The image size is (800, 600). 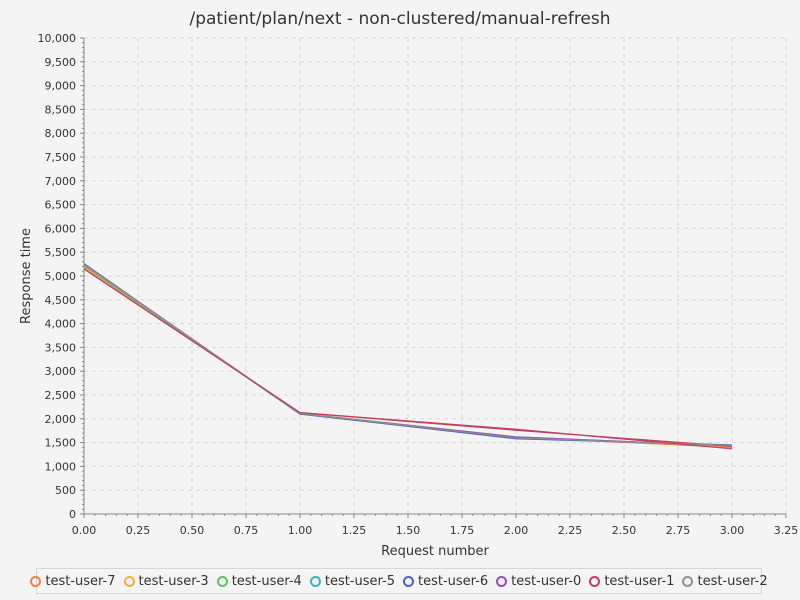 What do you see at coordinates (61, 395) in the screenshot?
I see `y-tick-label: 2,500` at bounding box center [61, 395].